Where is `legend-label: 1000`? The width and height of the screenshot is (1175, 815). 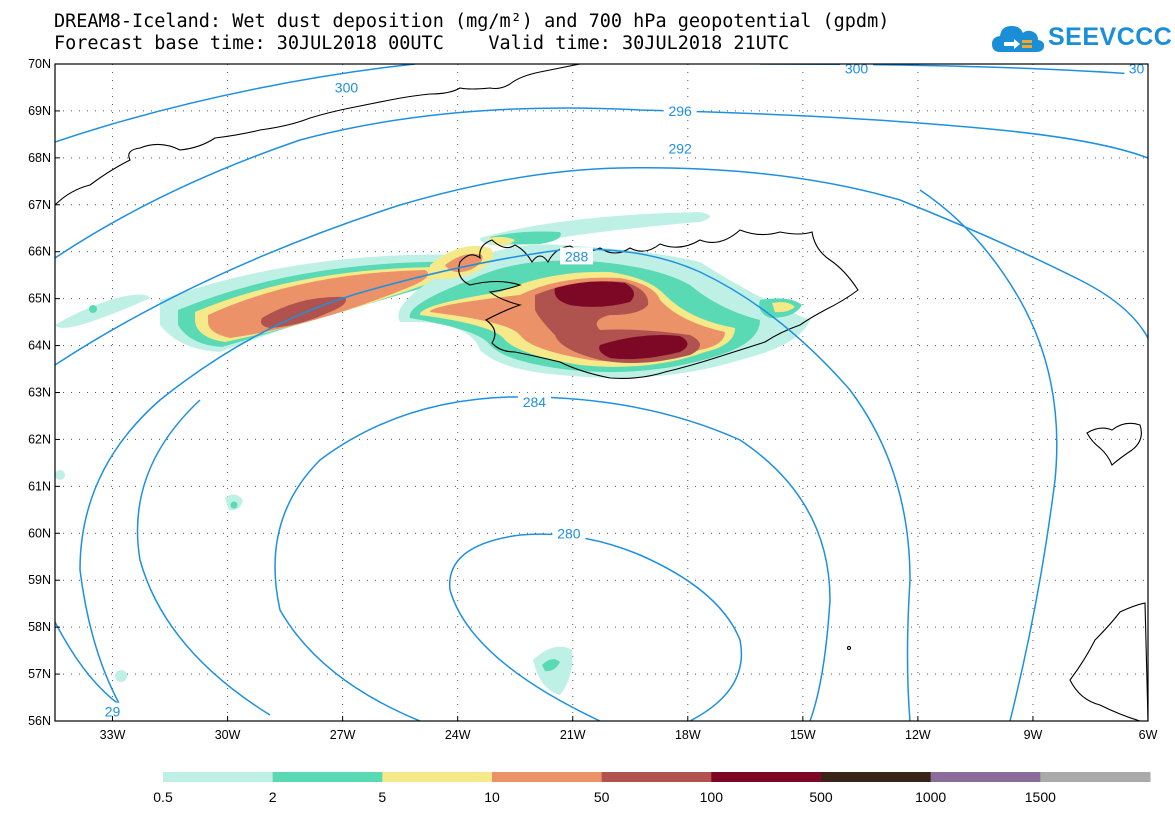 legend-label: 1000 is located at coordinates (930, 797).